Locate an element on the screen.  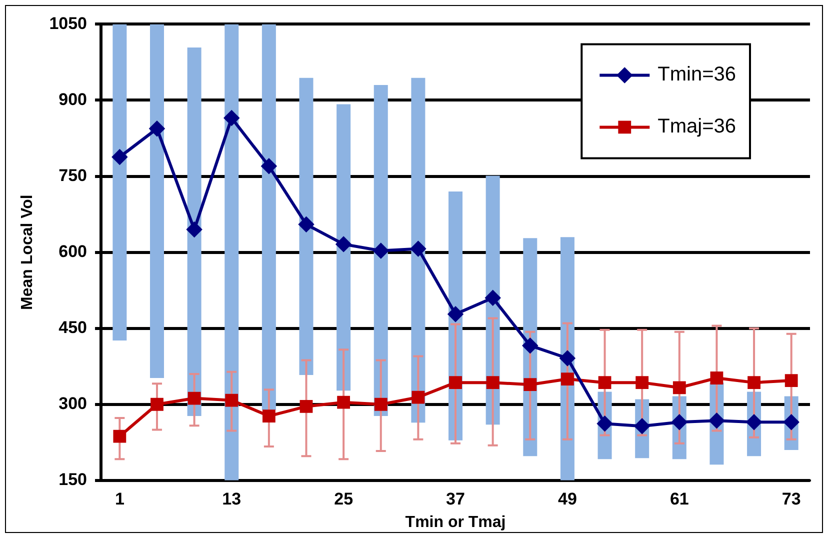
y-tick-label: 750 is located at coordinates (73, 175).